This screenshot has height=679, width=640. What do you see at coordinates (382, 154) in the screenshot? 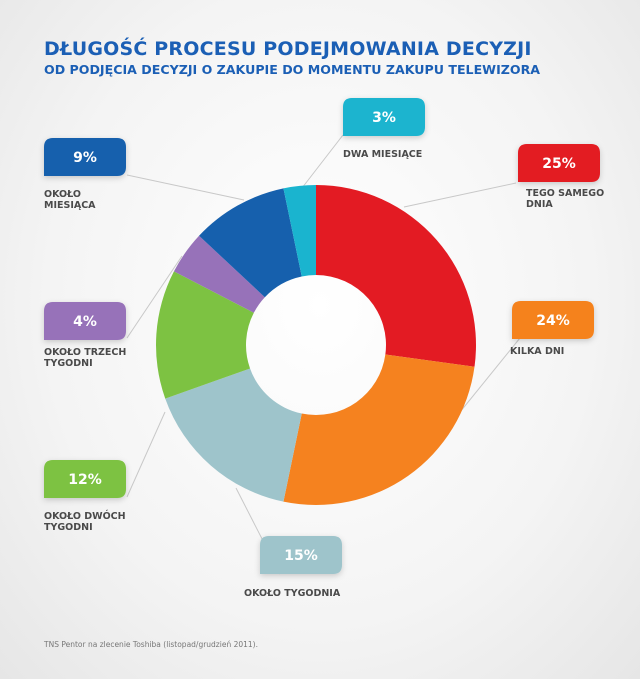
I see `category-label-two-months: DWA MIESIĄCE` at bounding box center [382, 154].